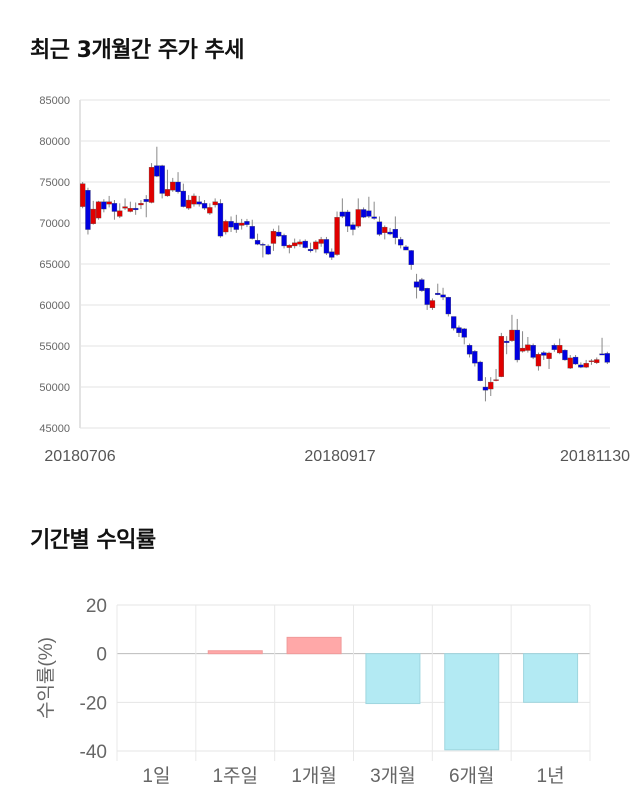 Image resolution: width=640 pixels, height=810 pixels. Describe the element at coordinates (472, 776) in the screenshot. I see `x-tick-label: 6개월` at that location.